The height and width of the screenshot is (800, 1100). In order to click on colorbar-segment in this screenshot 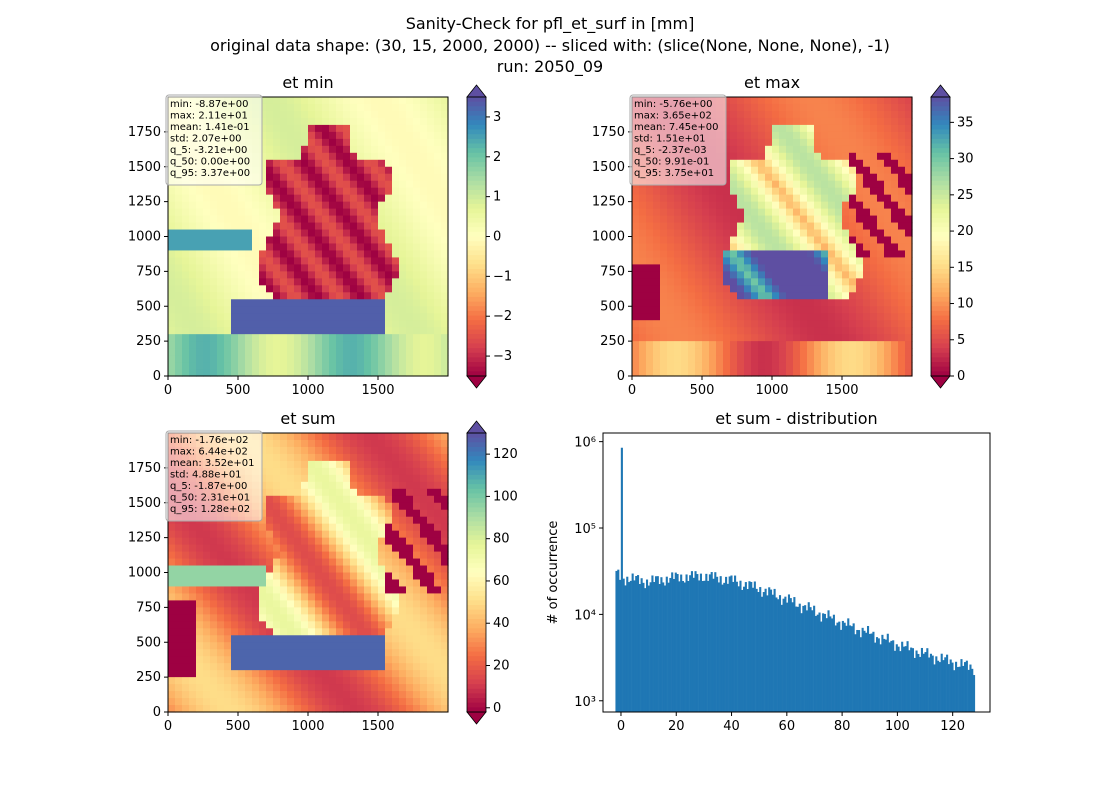, I will do `click(940, 309)`.